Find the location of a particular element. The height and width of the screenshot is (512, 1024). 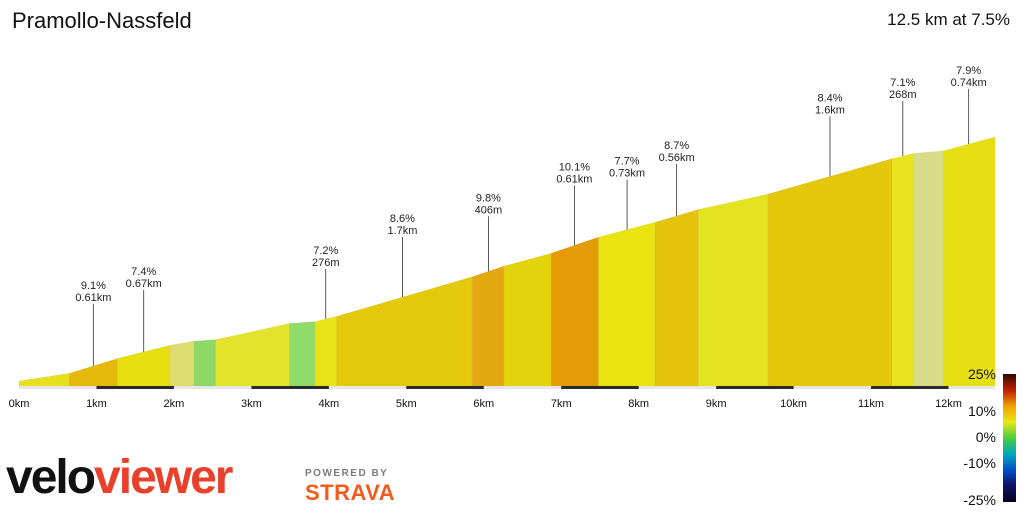

veloviewer-logo: veloviewer is located at coordinates (119, 477).